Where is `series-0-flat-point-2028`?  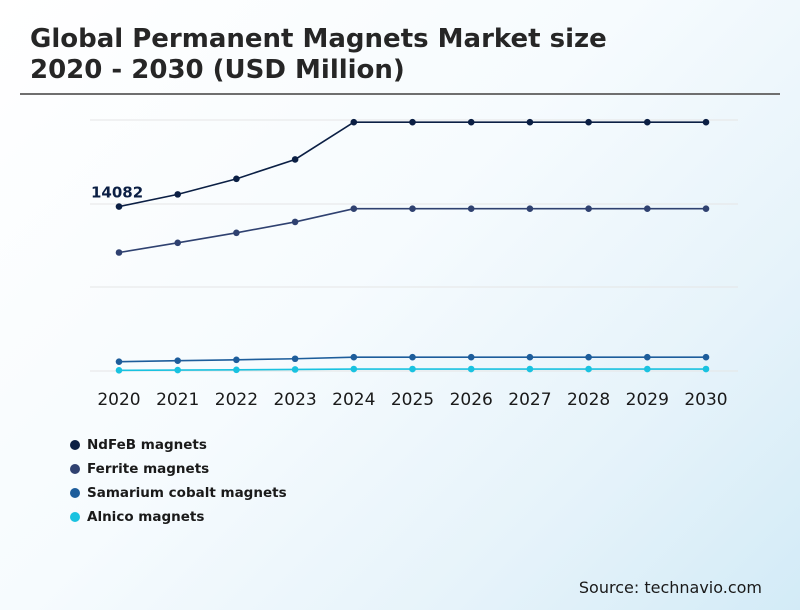
series-0-flat-point-2028 is located at coordinates (588, 122).